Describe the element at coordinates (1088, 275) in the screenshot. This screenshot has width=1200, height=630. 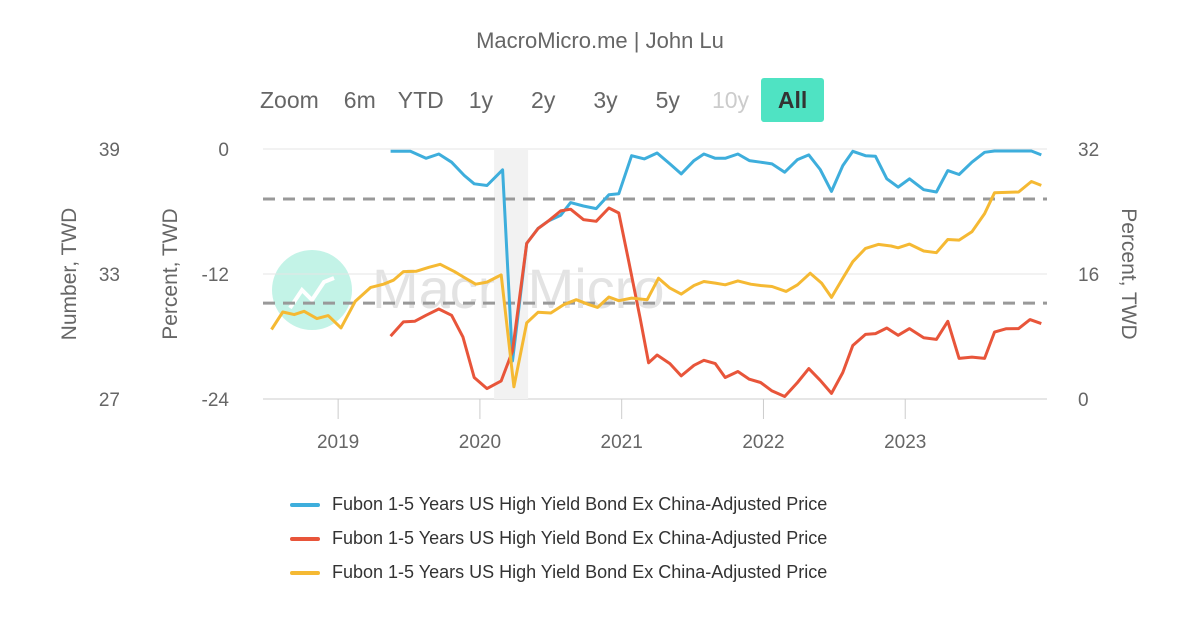
I see `y-tick-label-percent_right: 16` at that location.